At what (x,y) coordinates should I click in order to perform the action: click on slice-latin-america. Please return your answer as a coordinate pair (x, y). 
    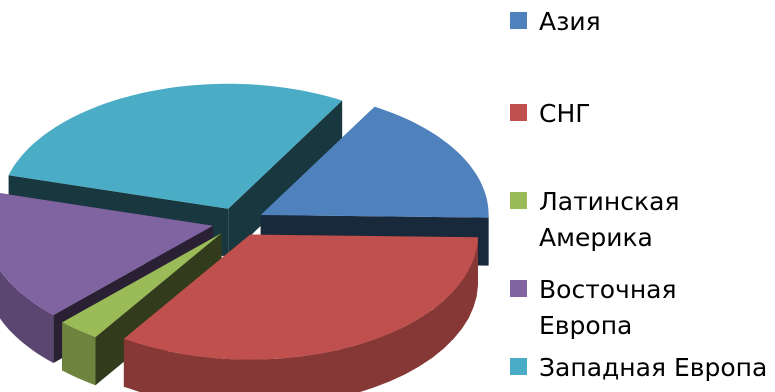
    Looking at the image, I should click on (142, 285).